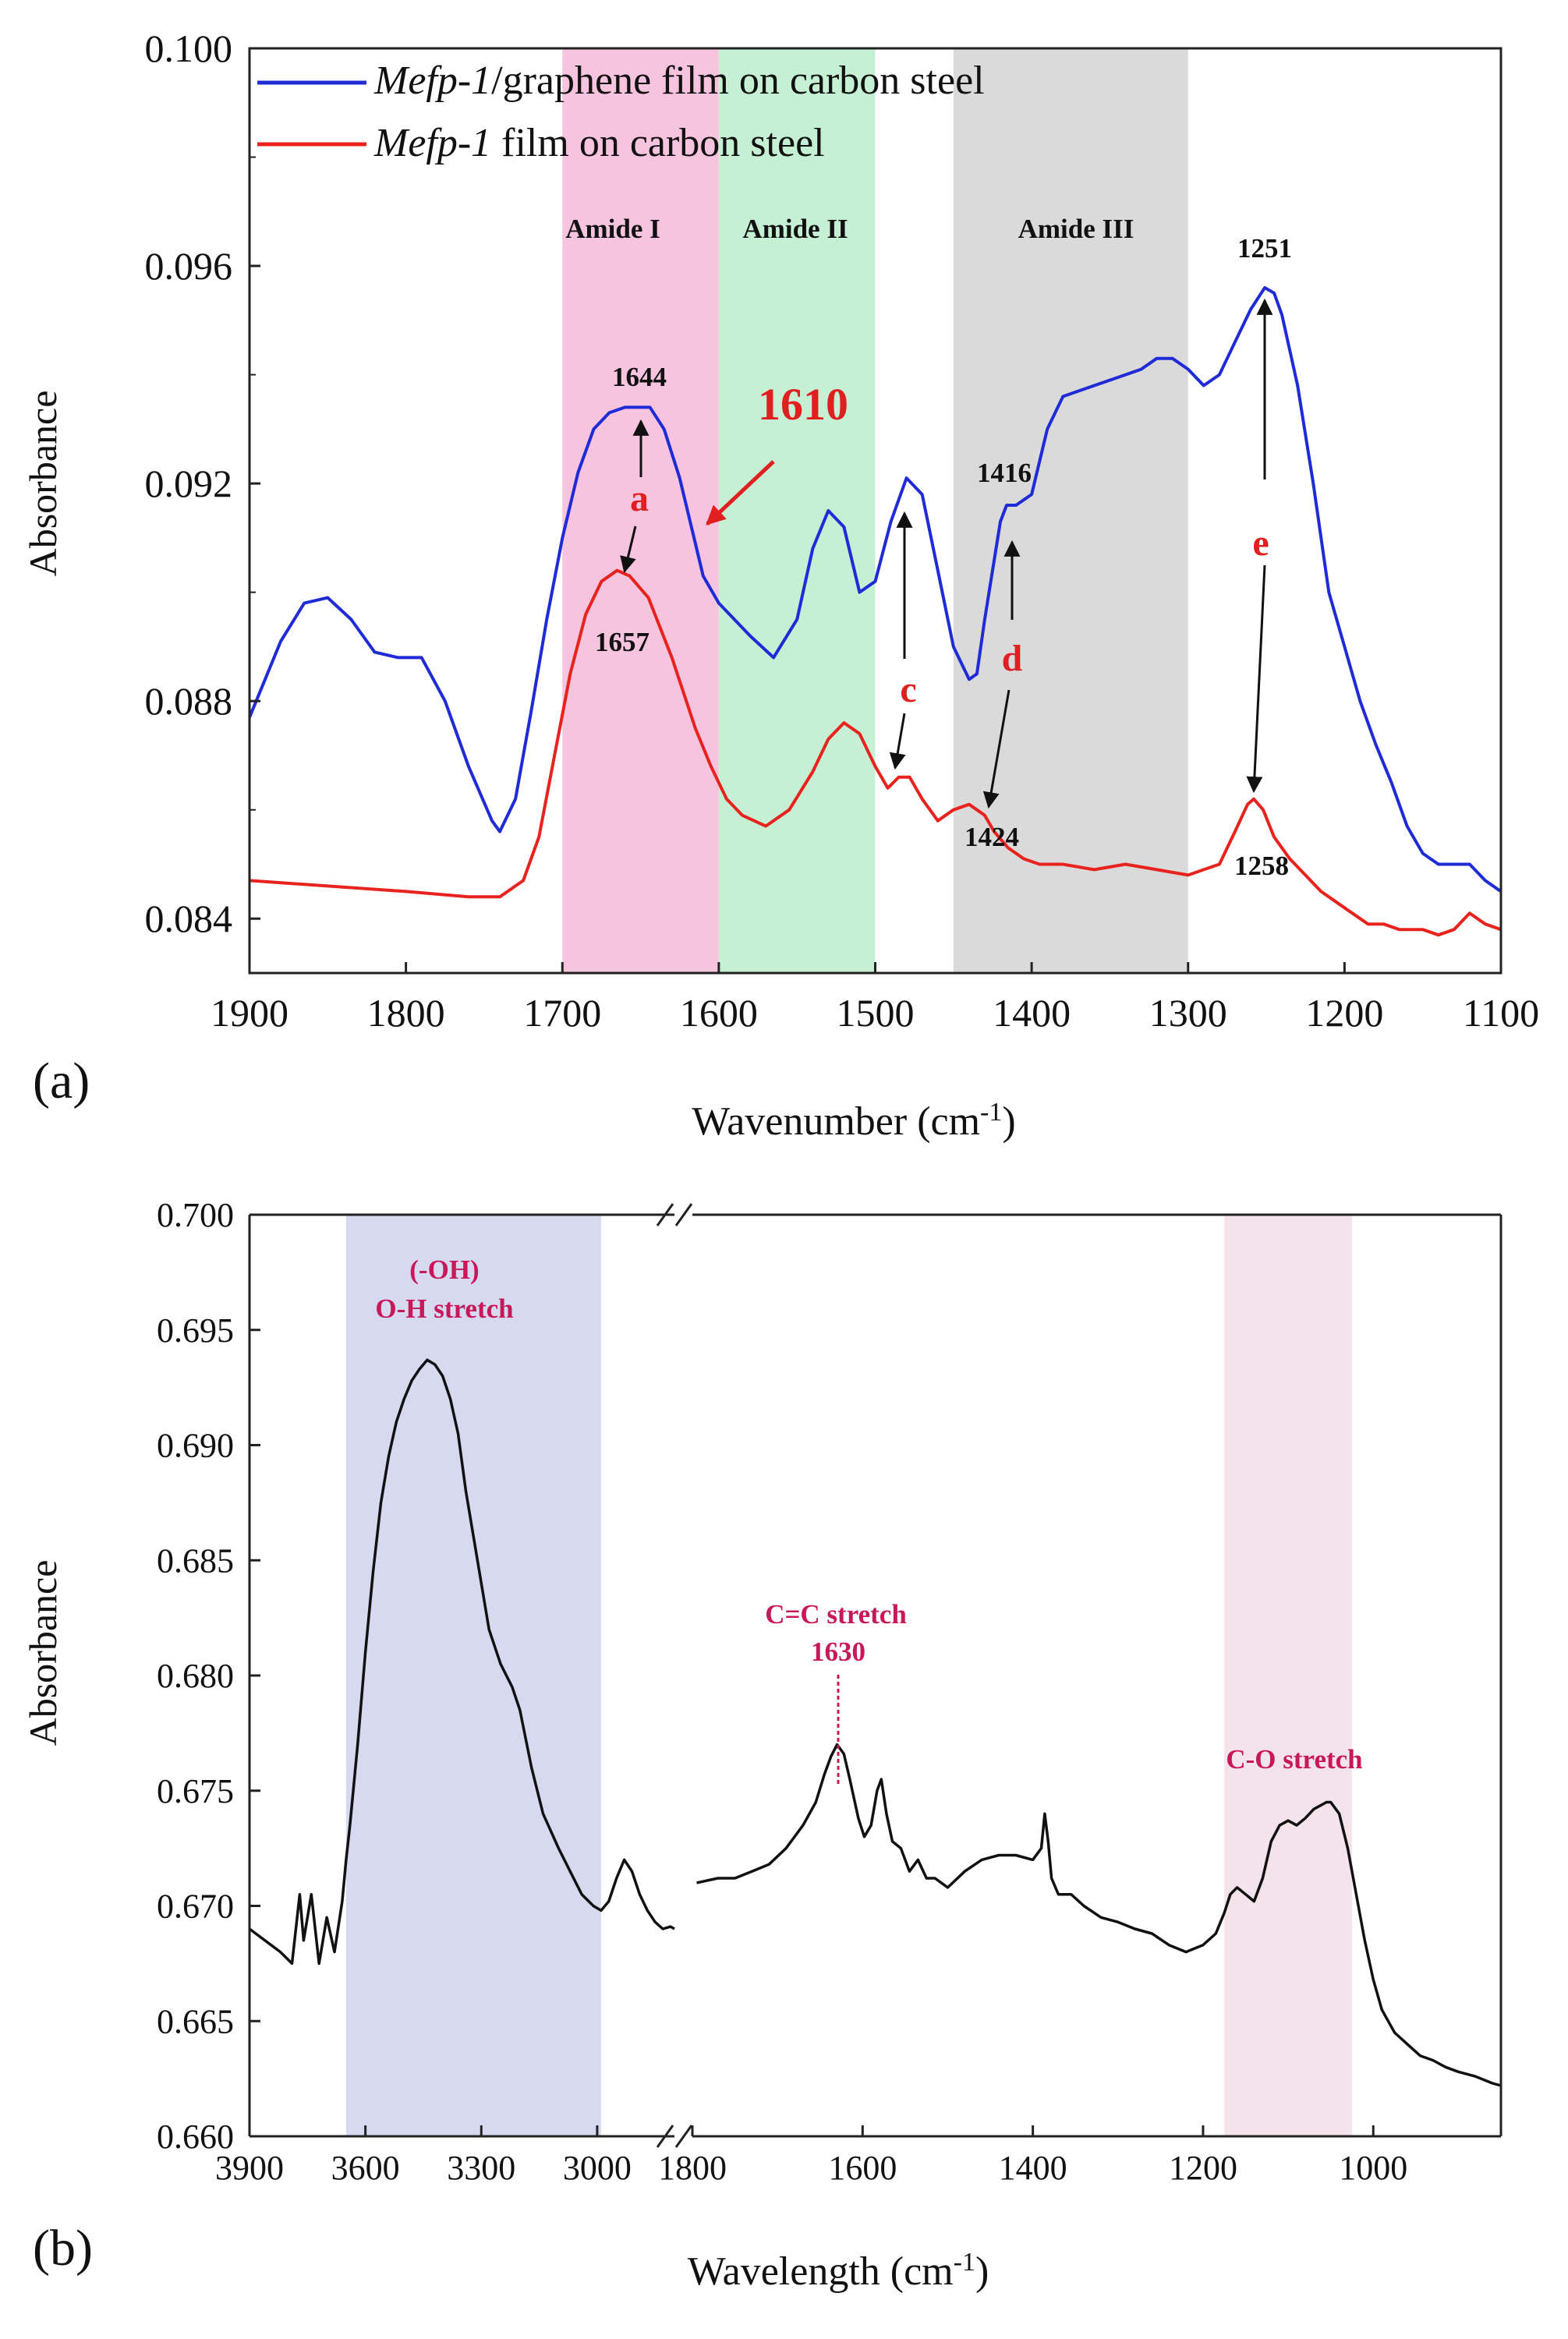  I want to click on panel-b-xlabel: Wavelength (cm-1), so click(838, 2271).